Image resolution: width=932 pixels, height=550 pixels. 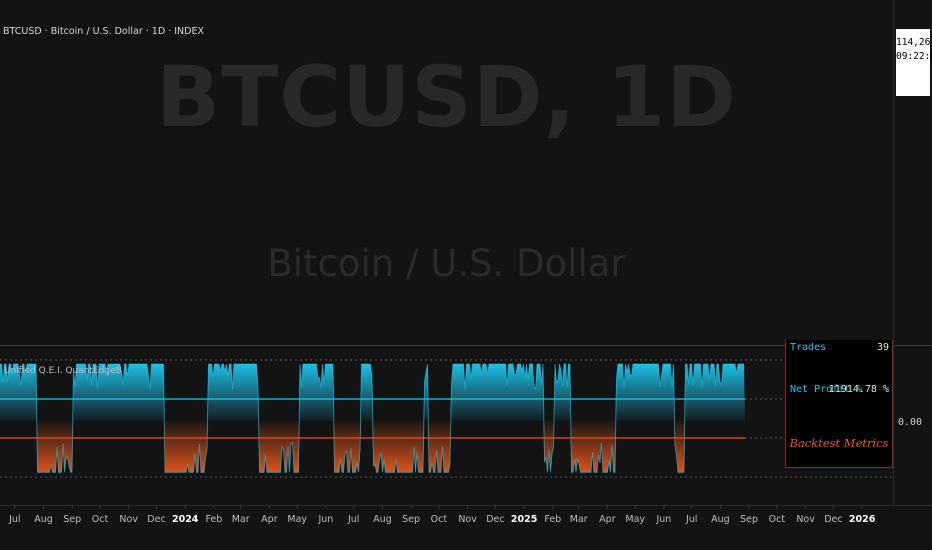 I want to click on name-watermark: Bitcoin / U.S. Dollar, so click(x=446, y=263).